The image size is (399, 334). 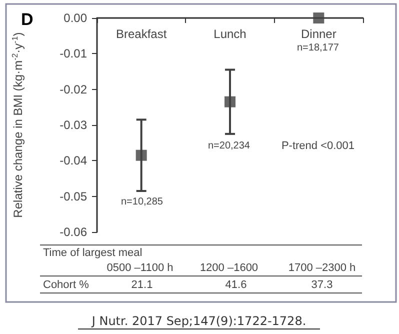 I want to click on y-tick-label: -0.04, so click(x=74, y=161).